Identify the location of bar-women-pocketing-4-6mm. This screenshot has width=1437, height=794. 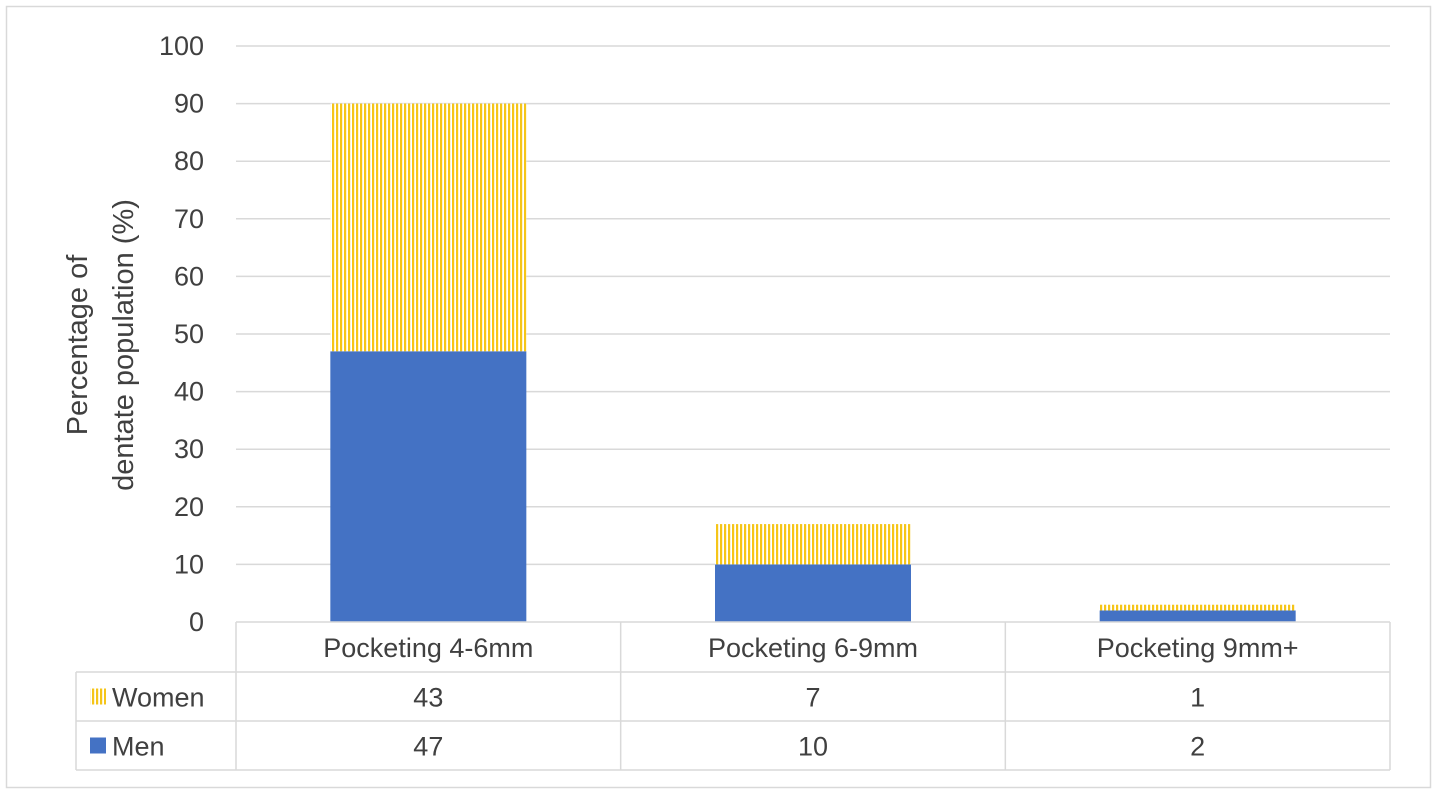
(428, 227).